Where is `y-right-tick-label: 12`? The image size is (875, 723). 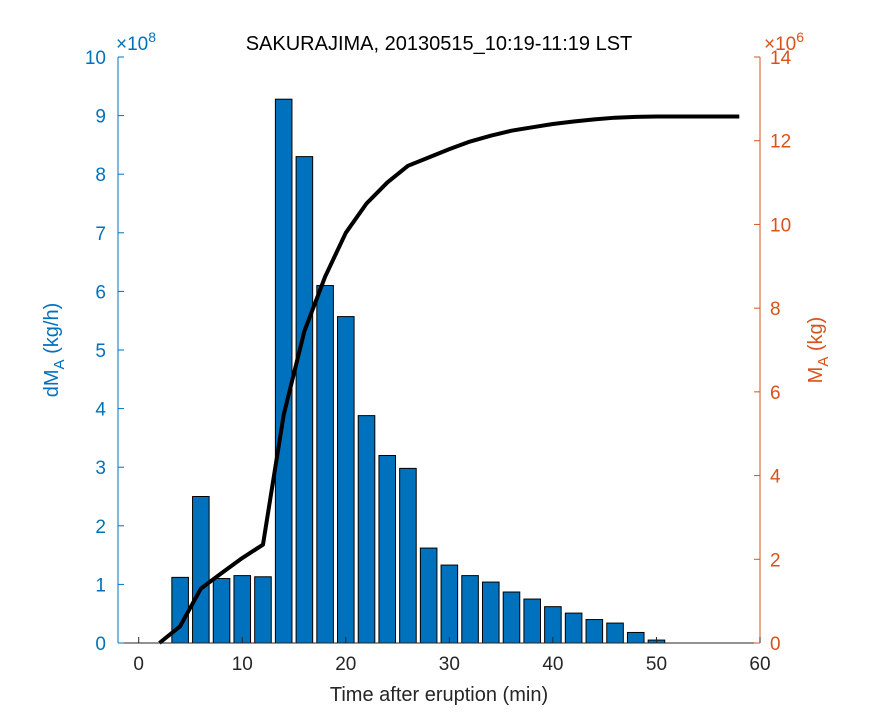 y-right-tick-label: 12 is located at coordinates (780, 142).